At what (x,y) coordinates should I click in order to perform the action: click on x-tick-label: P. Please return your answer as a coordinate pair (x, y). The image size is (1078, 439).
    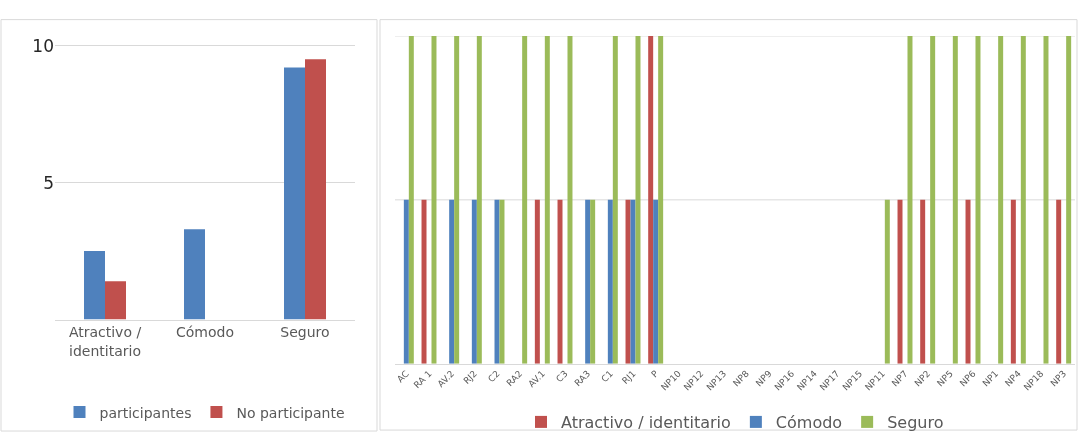
    Looking at the image, I should click on (655, 374).